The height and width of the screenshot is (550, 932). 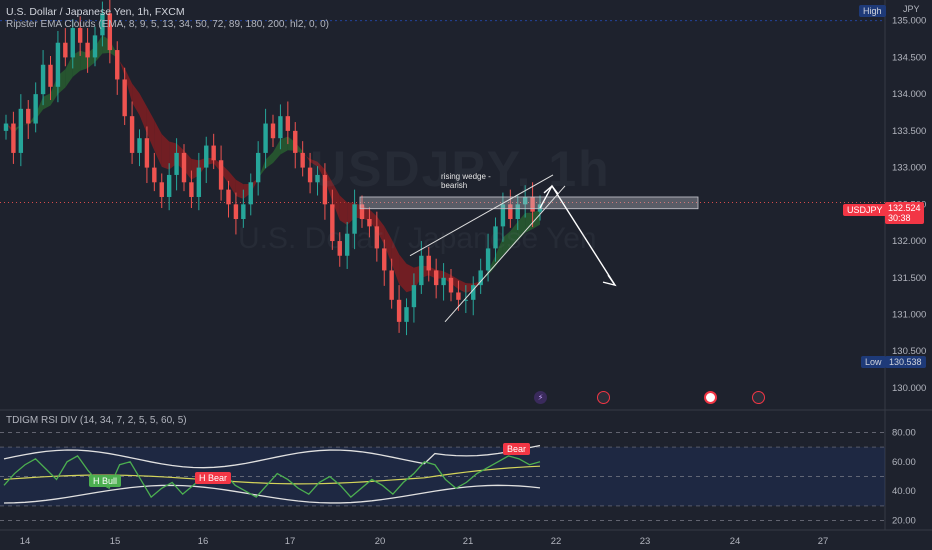 What do you see at coordinates (95, 12) in the screenshot?
I see `chart-title: U.S. Dollar / Japanese Yen, 1h, FXCM` at bounding box center [95, 12].